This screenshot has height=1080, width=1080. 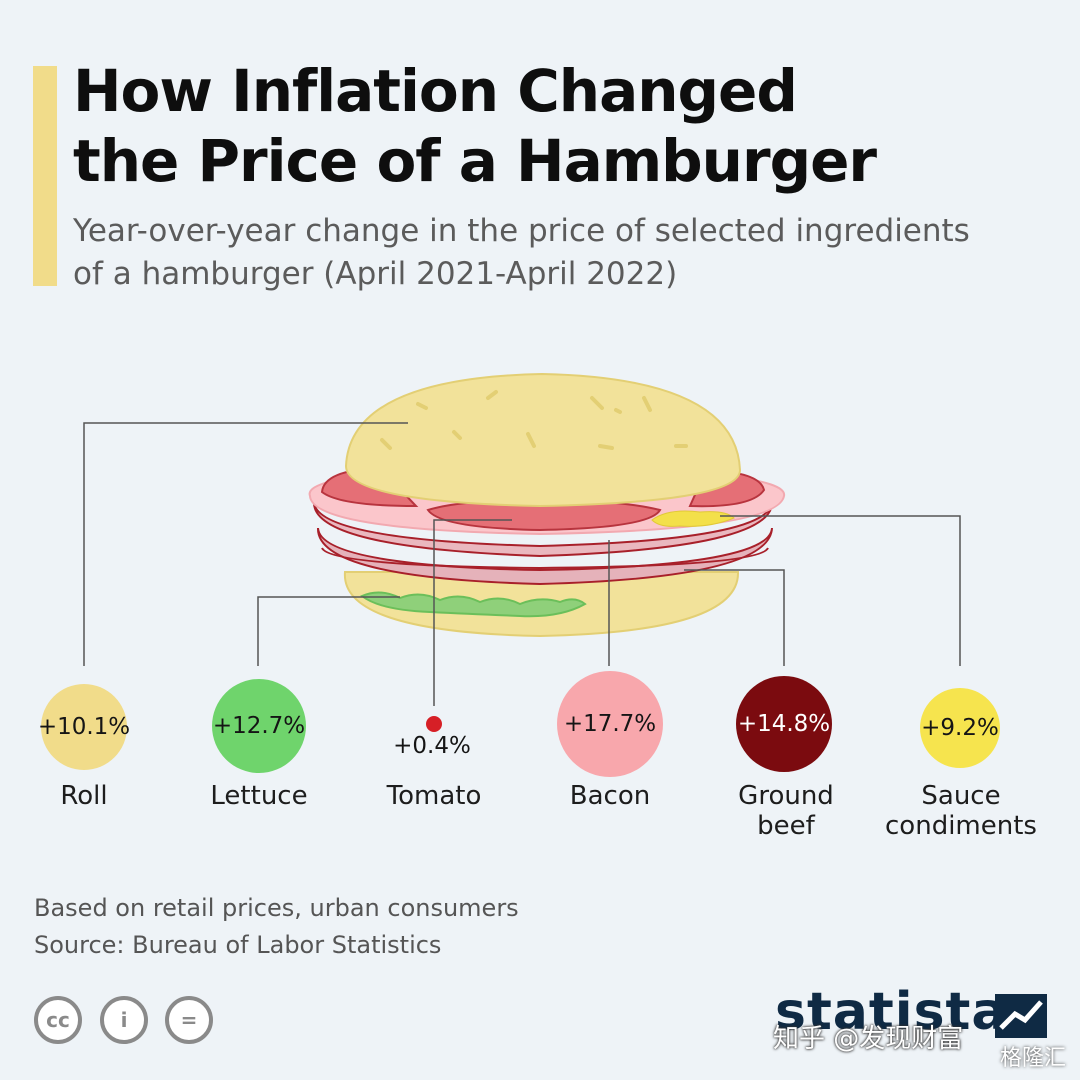 What do you see at coordinates (434, 796) in the screenshot?
I see `label-tomato: Tomato` at bounding box center [434, 796].